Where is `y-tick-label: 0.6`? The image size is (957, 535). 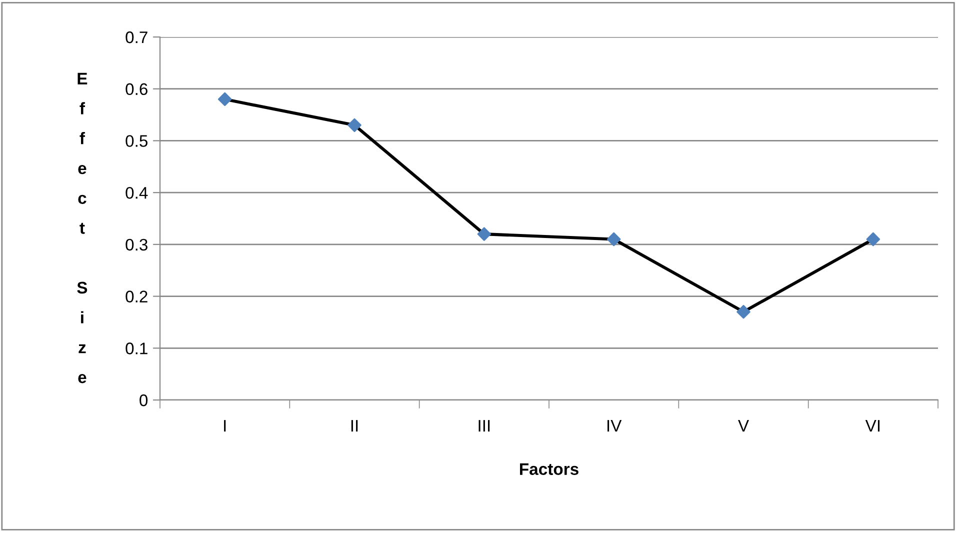
y-tick-label: 0.6 is located at coordinates (137, 89).